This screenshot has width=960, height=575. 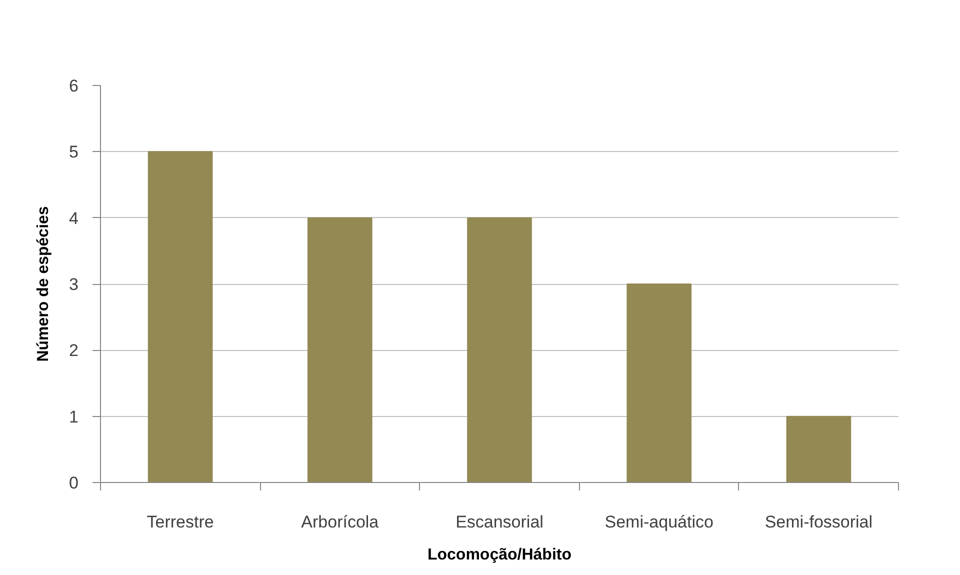 I want to click on y-tick-label: 0, so click(x=74, y=483).